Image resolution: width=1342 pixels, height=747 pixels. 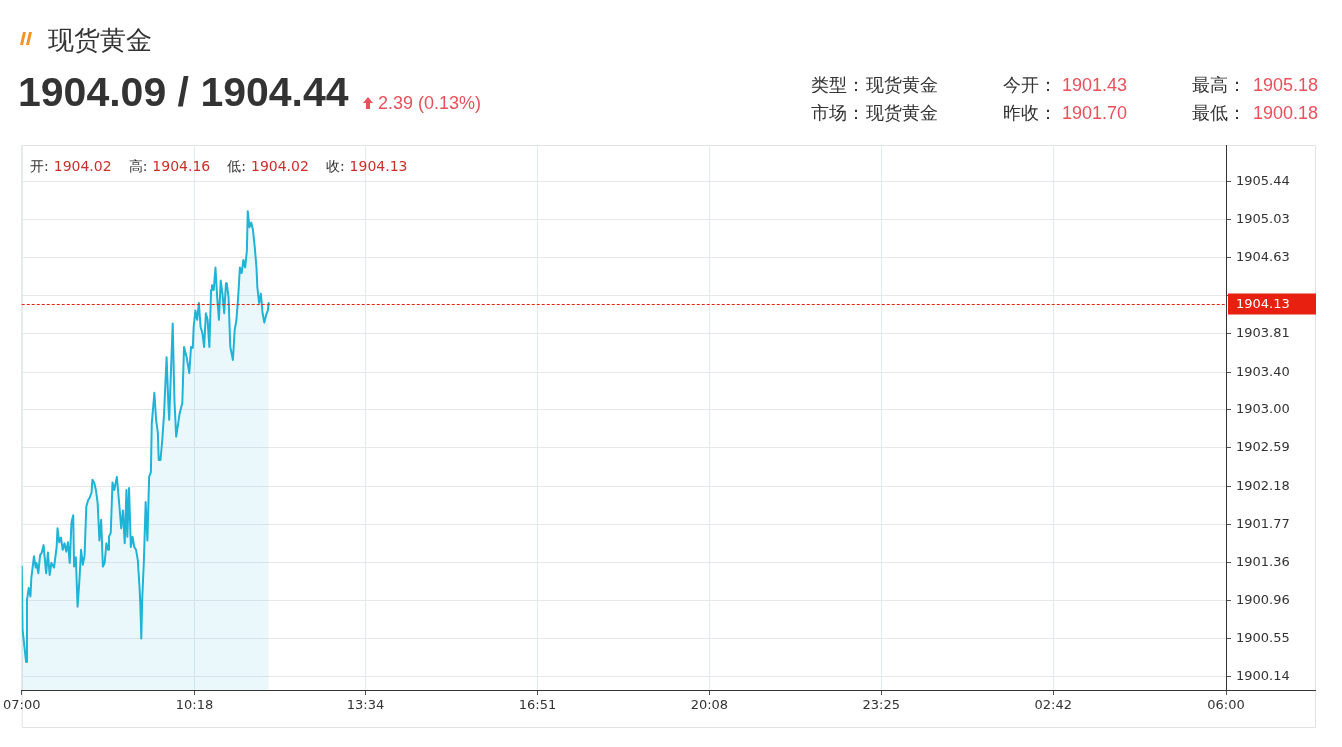 I want to click on annotation: 低:, so click(x=236, y=166).